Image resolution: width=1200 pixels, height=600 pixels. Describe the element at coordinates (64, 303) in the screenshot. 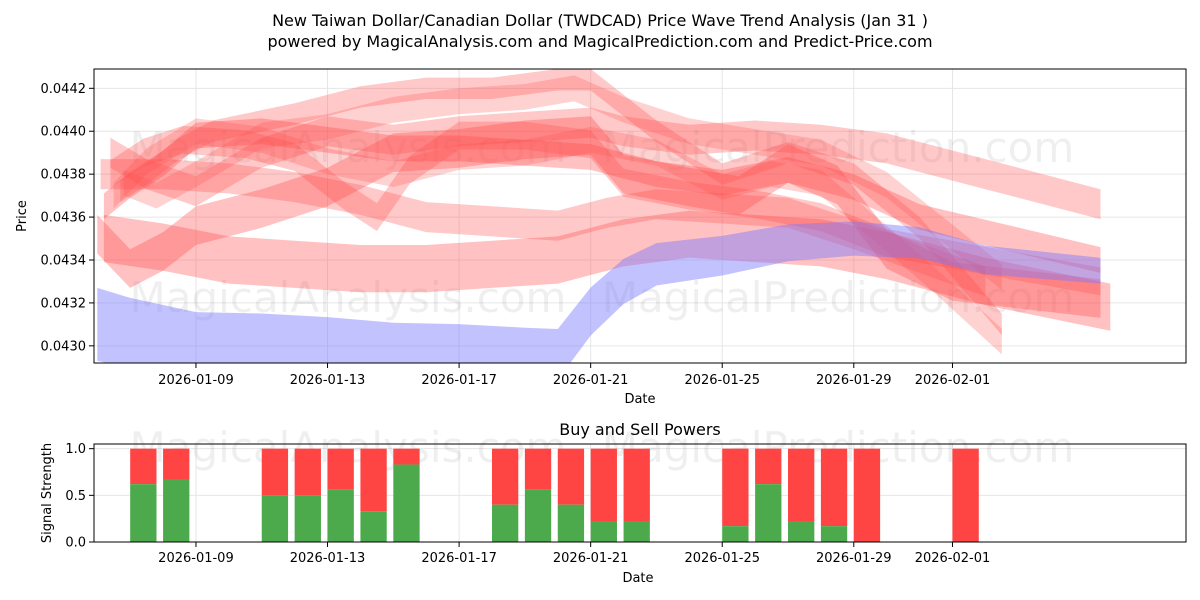

I see `price-y-tick-label: 0.0432` at that location.